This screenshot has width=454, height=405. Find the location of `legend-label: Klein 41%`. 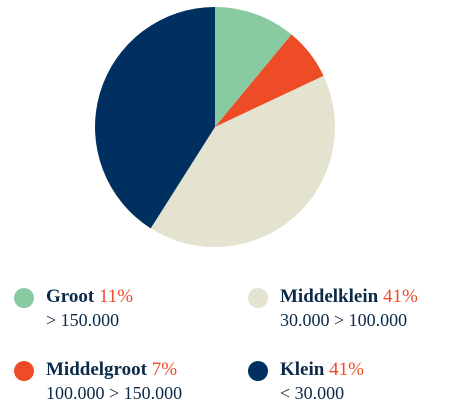

legend-label: Klein 41% is located at coordinates (322, 369).